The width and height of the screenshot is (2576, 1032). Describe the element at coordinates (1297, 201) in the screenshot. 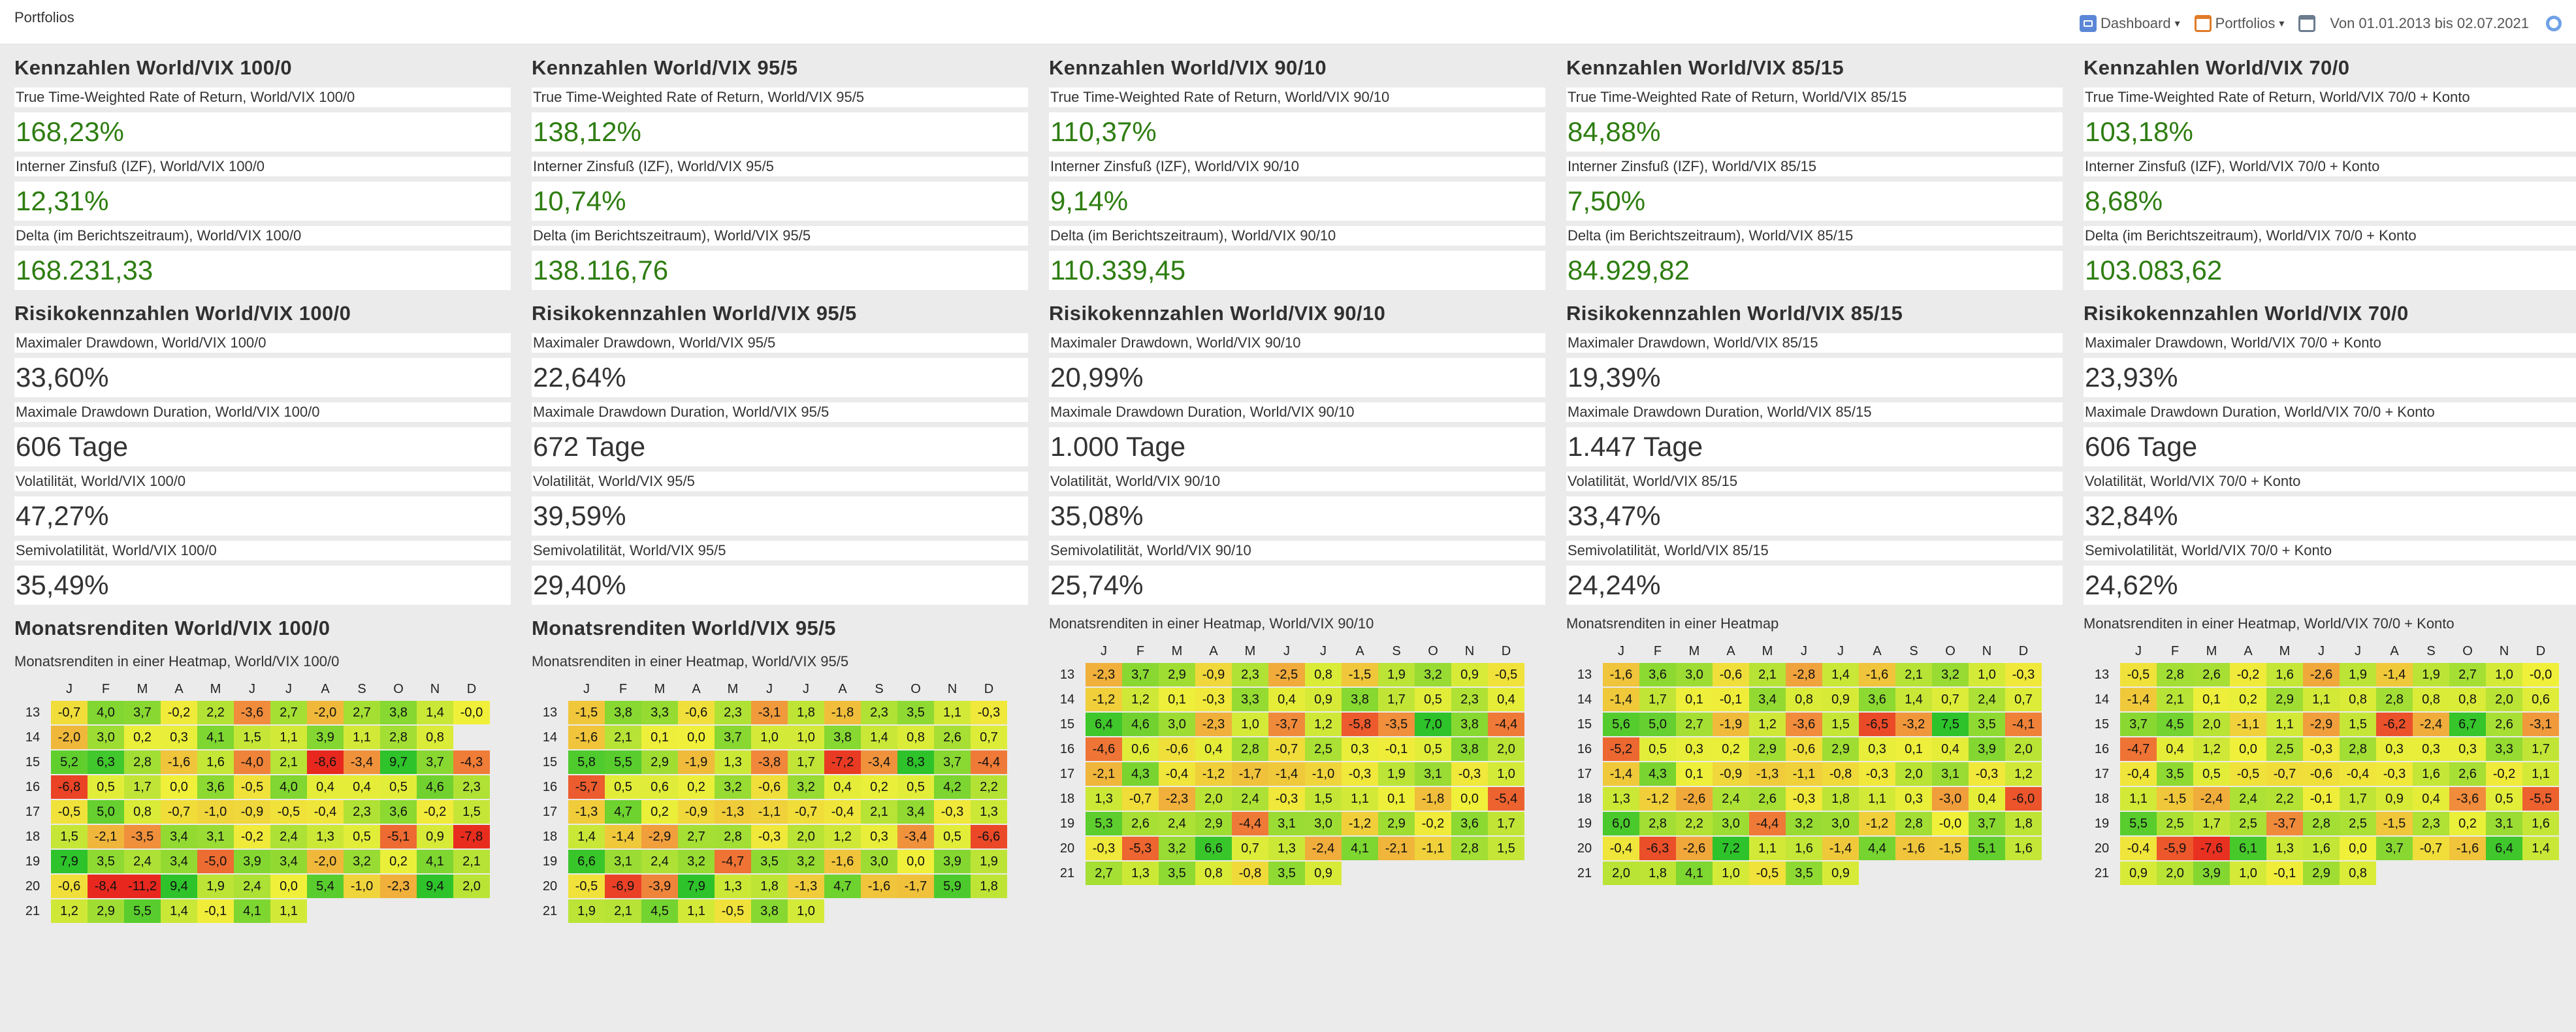

I see `izf-value: 9,14%` at that location.